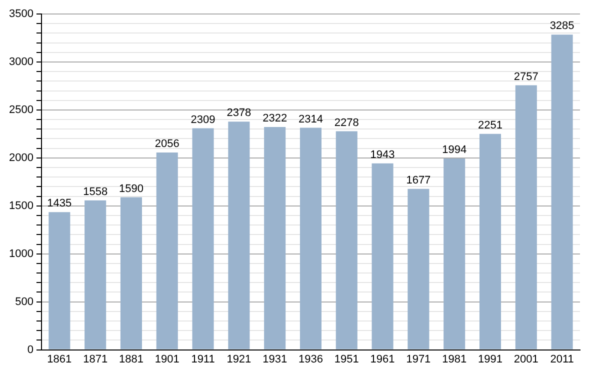  Describe the element at coordinates (21, 62) in the screenshot. I see `y-tick-label: 3000` at that location.